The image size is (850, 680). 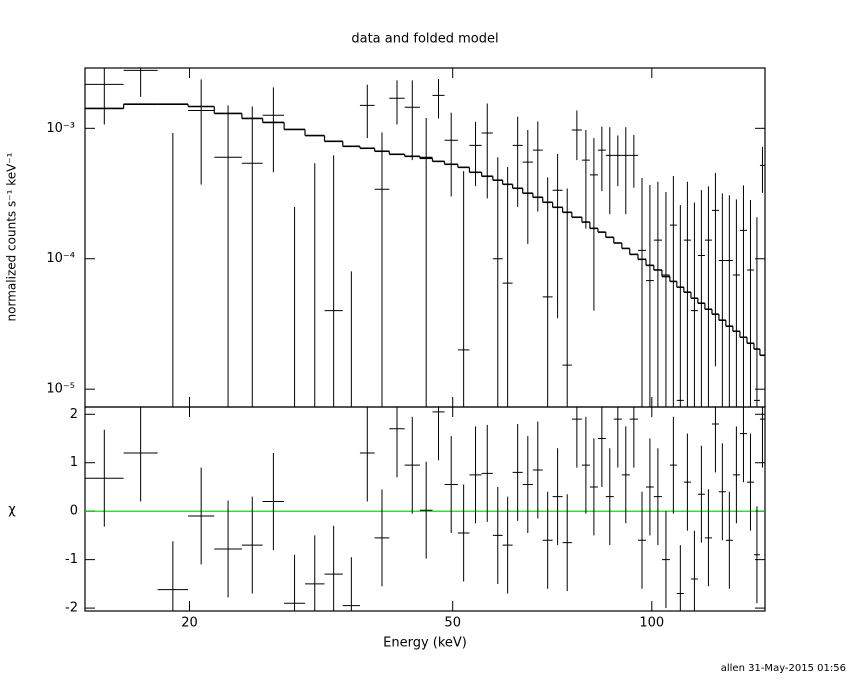 What do you see at coordinates (12, 510) in the screenshot?
I see `y-axis-label: χ` at bounding box center [12, 510].